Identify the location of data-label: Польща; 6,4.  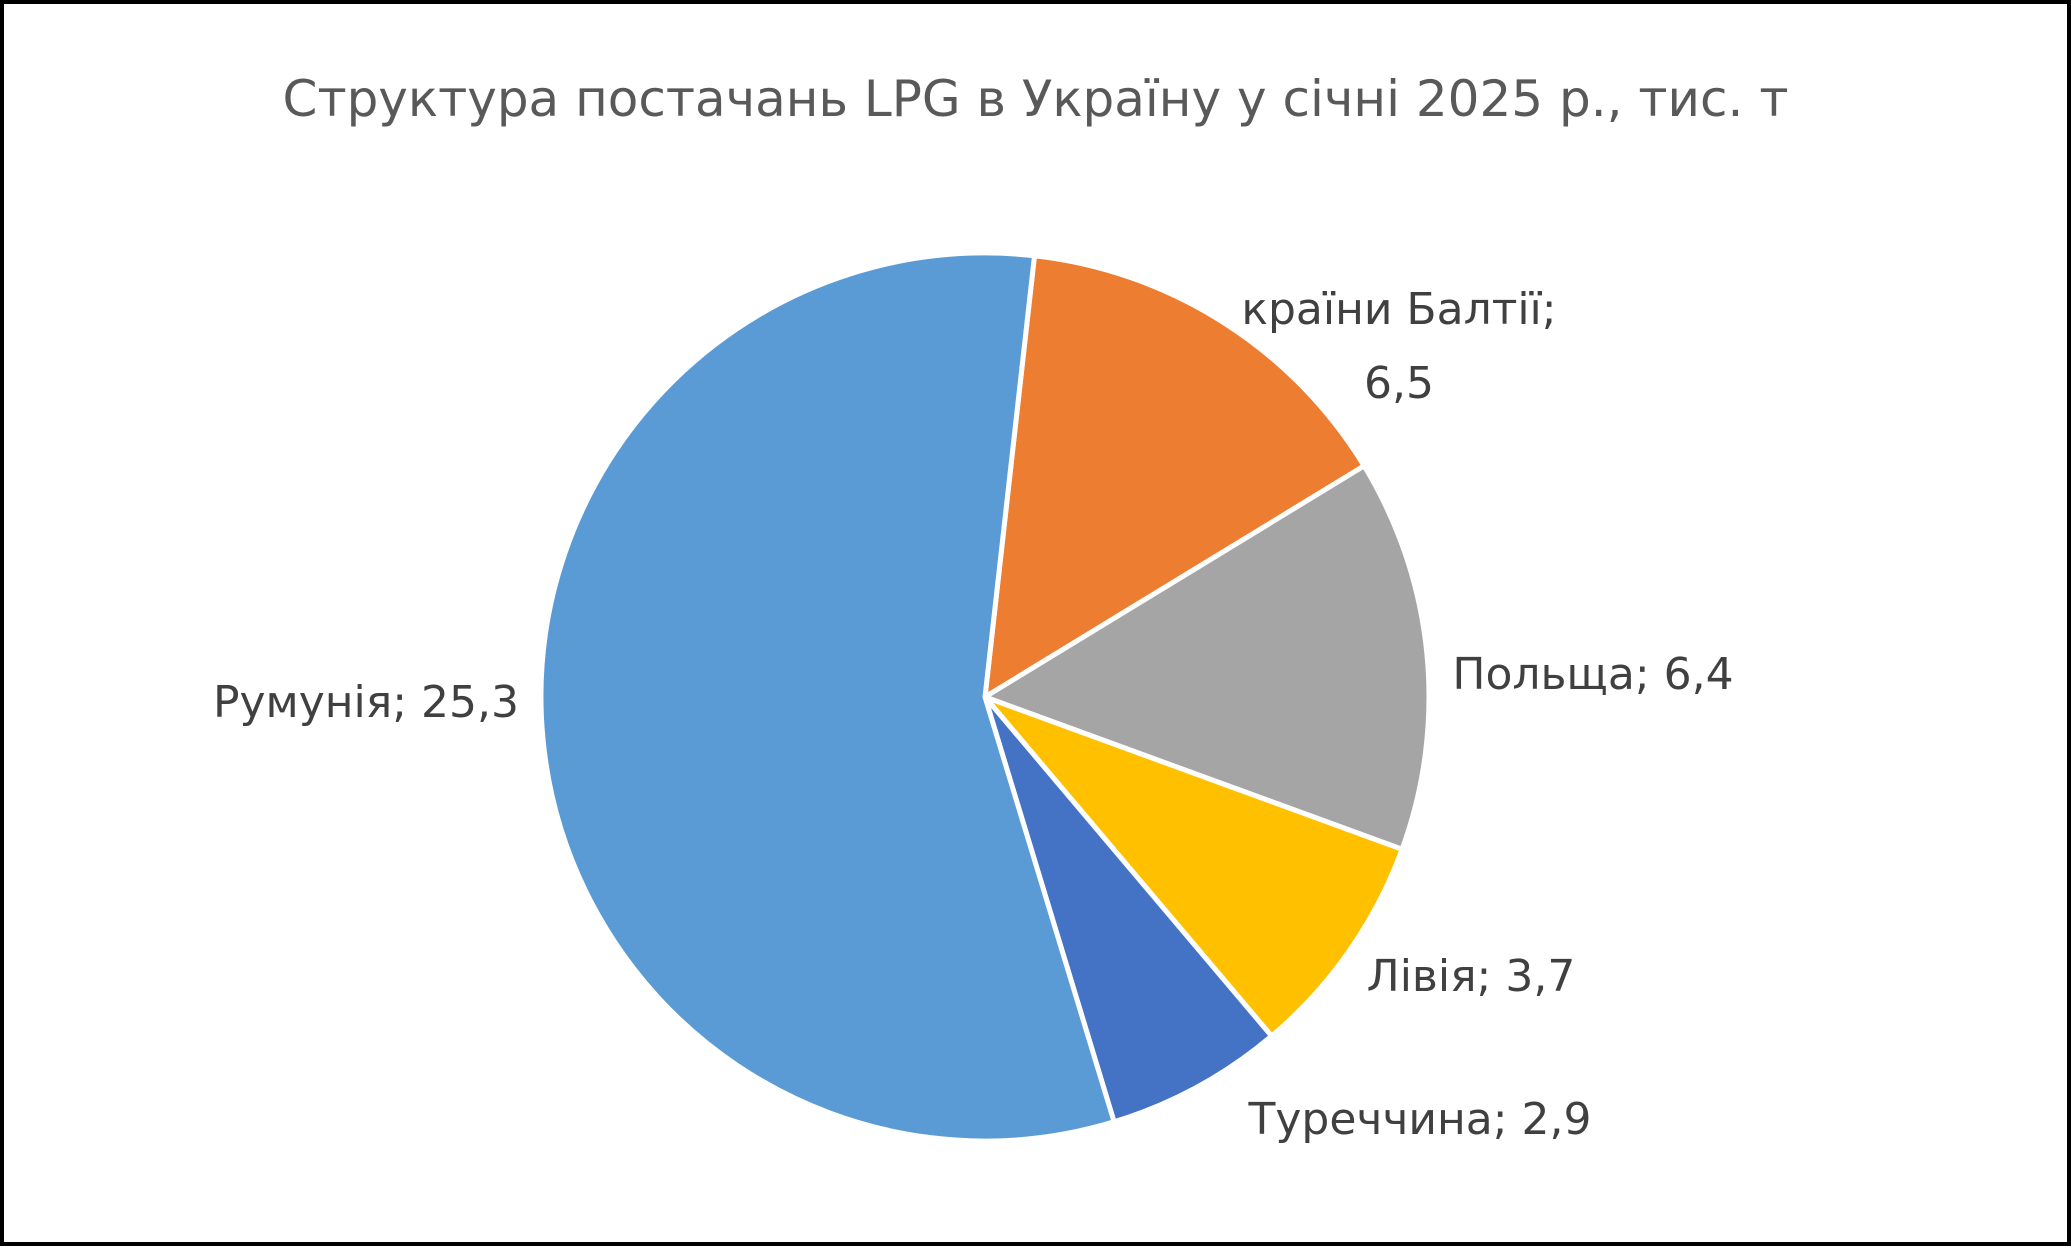
(1593, 674).